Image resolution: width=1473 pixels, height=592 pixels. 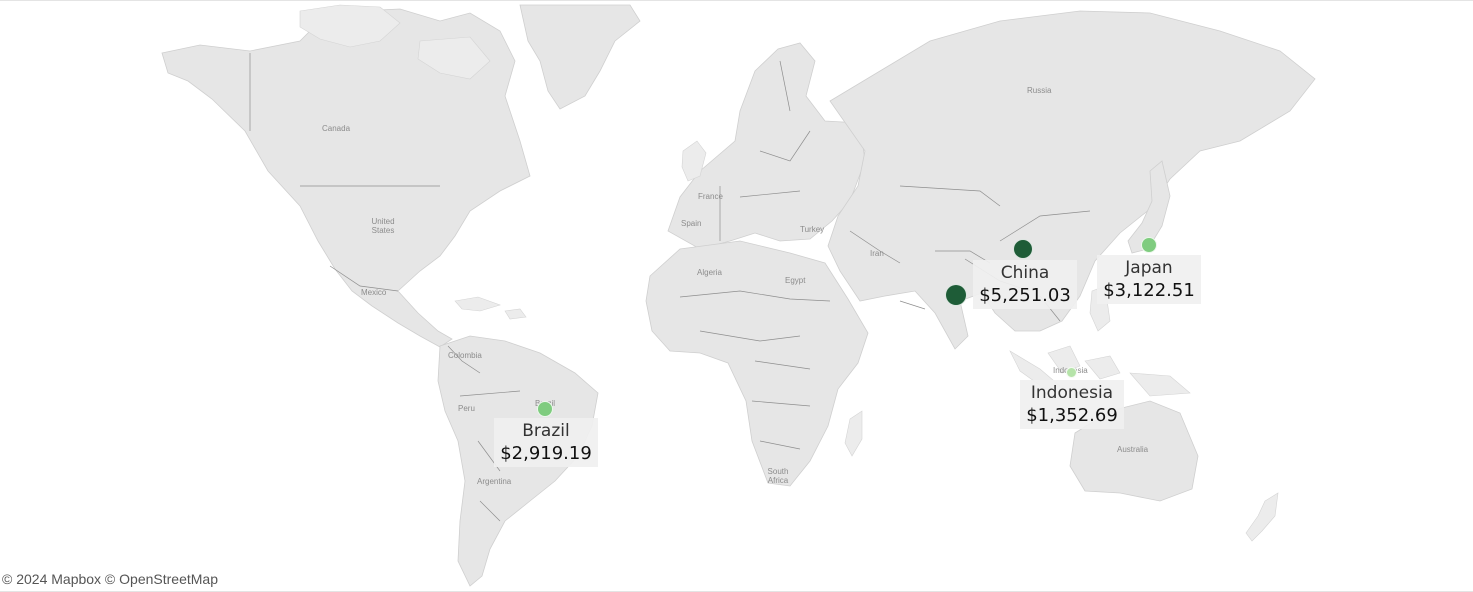 I want to click on map-attribution: © 2024 Mapbox © OpenStreetMap, so click(x=110, y=579).